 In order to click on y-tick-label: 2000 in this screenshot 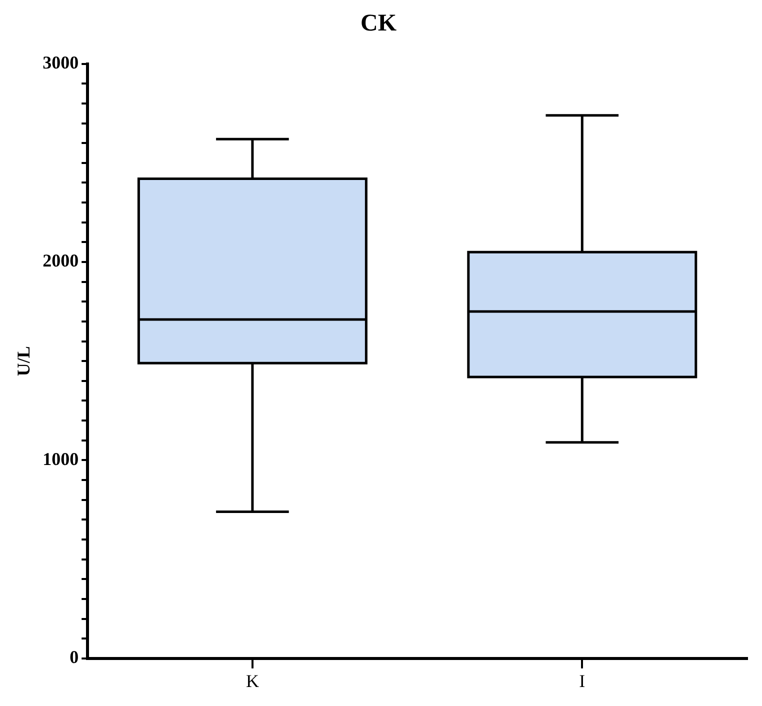, I will do `click(60, 260)`.